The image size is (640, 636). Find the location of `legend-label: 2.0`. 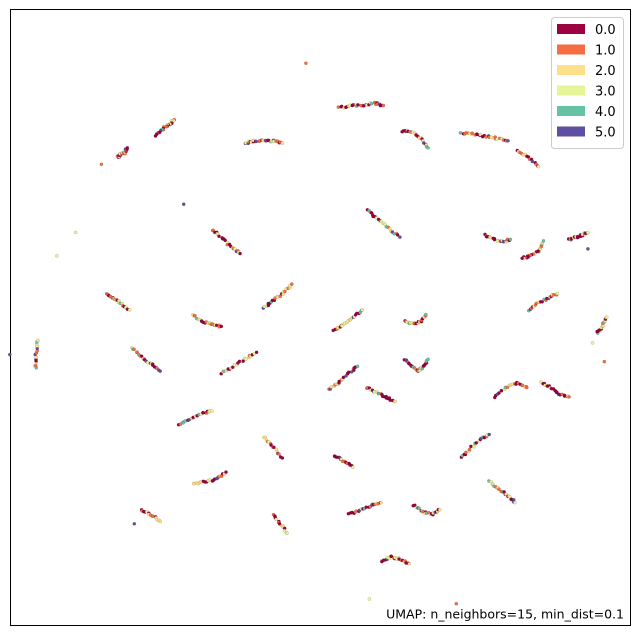

legend-label: 2.0 is located at coordinates (605, 71).